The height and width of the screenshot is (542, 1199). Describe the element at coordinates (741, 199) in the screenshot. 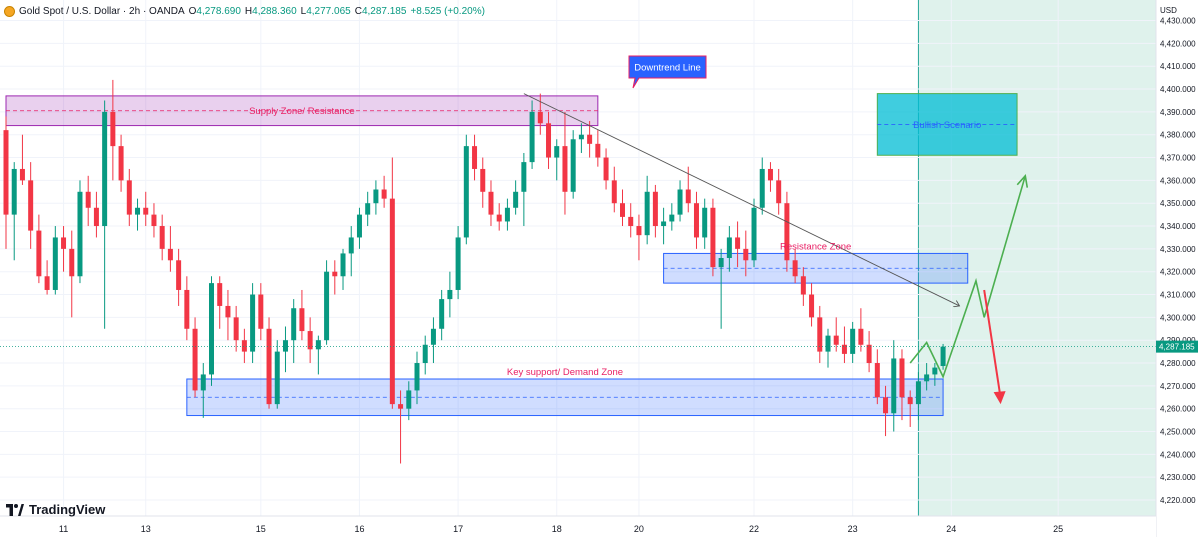

I see `downtrend-line` at that location.